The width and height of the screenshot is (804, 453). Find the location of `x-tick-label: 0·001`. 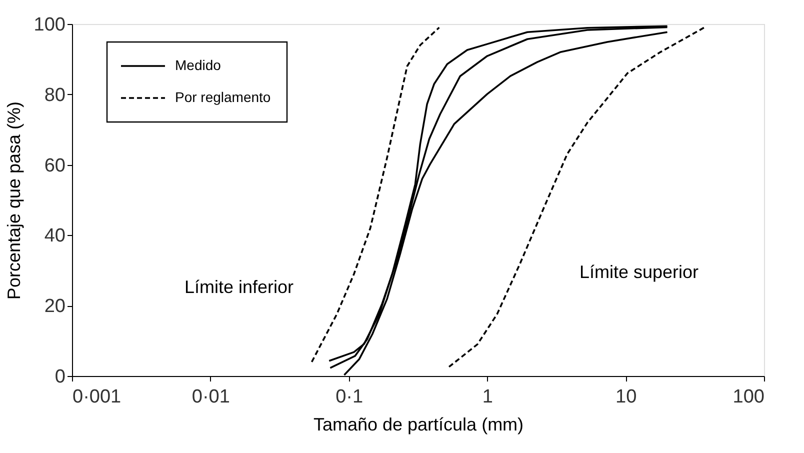

x-tick-label: 0·001 is located at coordinates (97, 397).